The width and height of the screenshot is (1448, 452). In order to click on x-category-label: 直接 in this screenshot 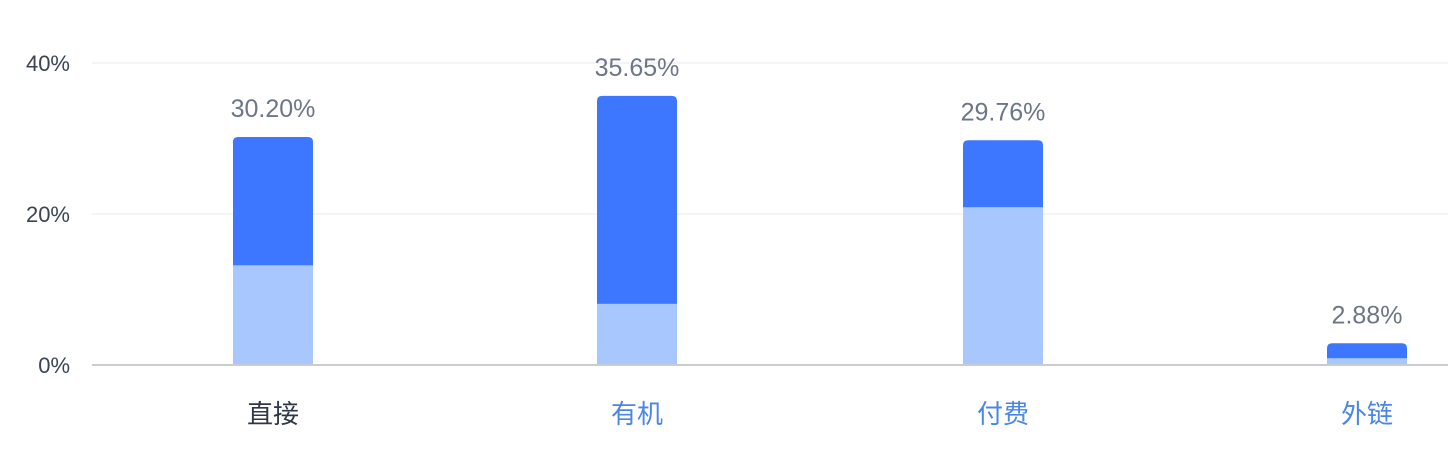, I will do `click(273, 414)`.